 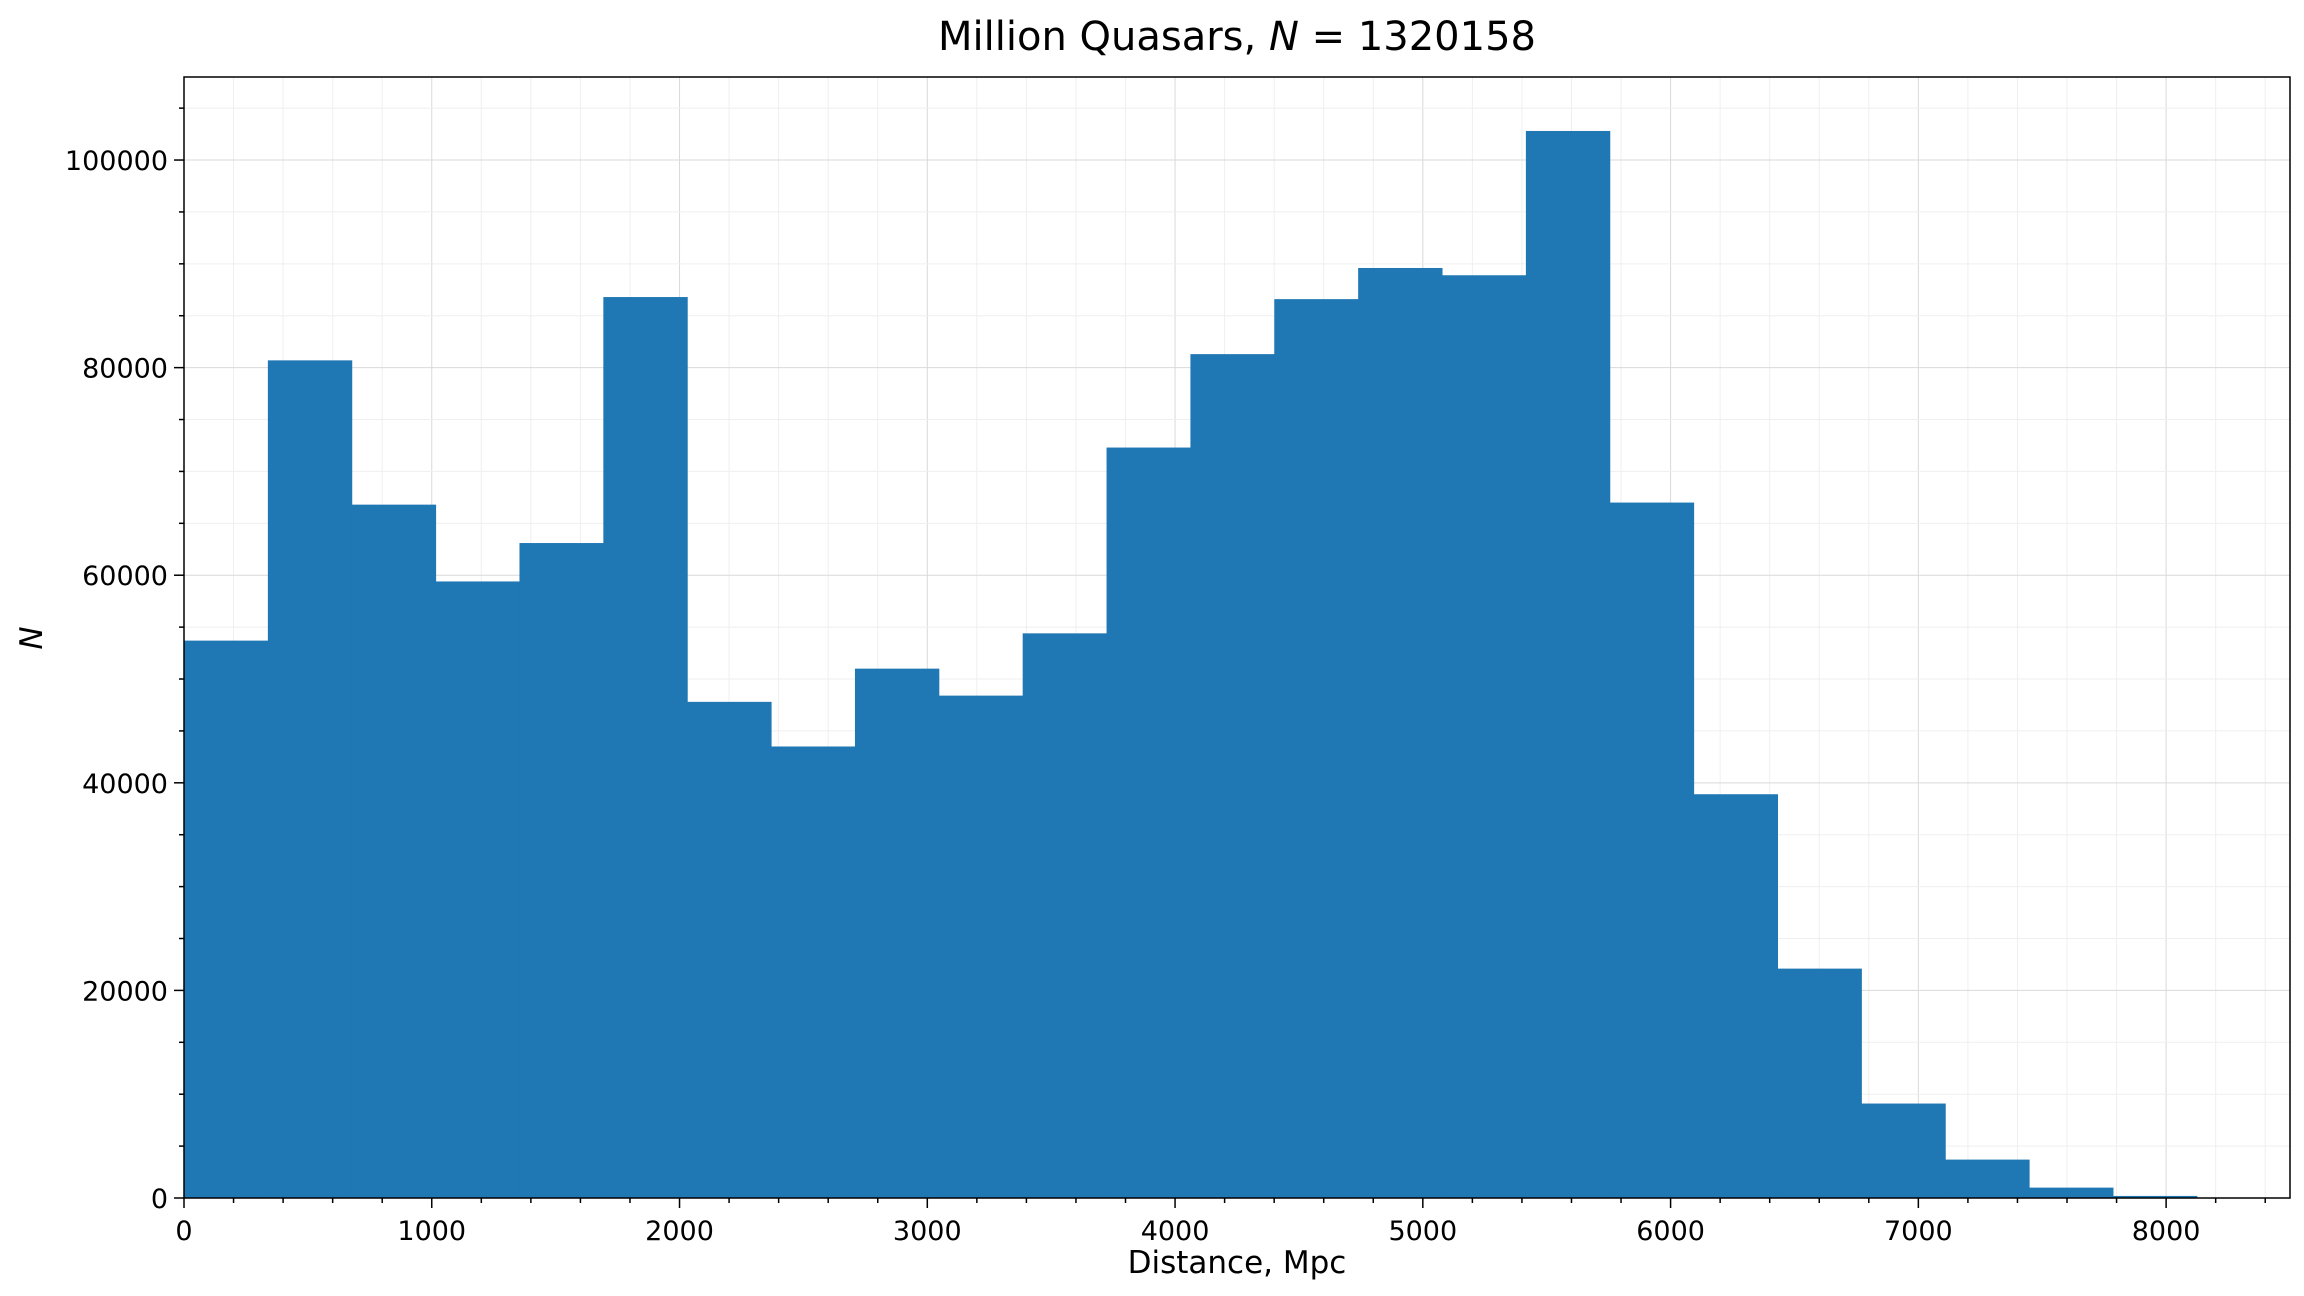 What do you see at coordinates (1422, 1231) in the screenshot?
I see `x-tick-label: 5000` at bounding box center [1422, 1231].